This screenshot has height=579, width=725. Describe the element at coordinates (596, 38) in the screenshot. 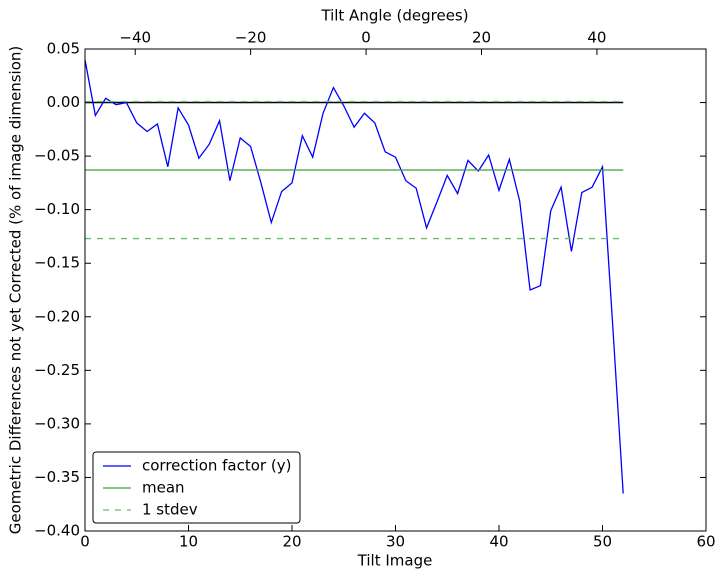

I see `x2-tick-label: 40` at that location.